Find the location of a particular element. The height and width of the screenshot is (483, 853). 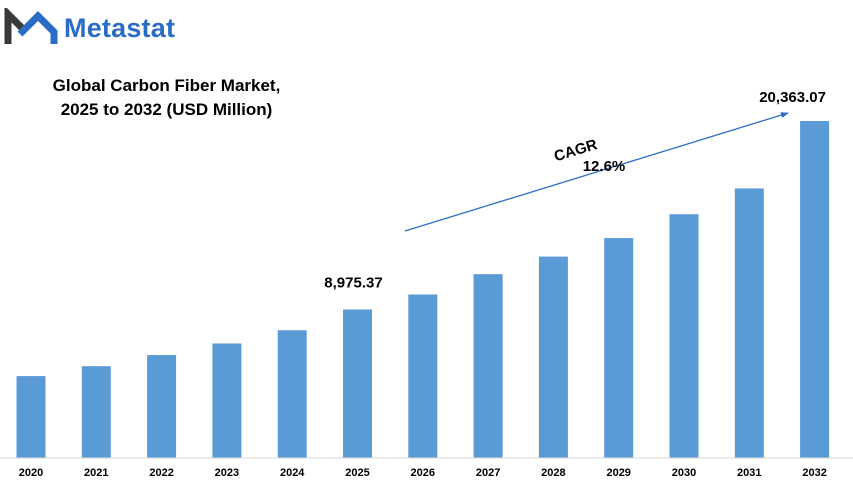

bar-2020 is located at coordinates (31, 417).